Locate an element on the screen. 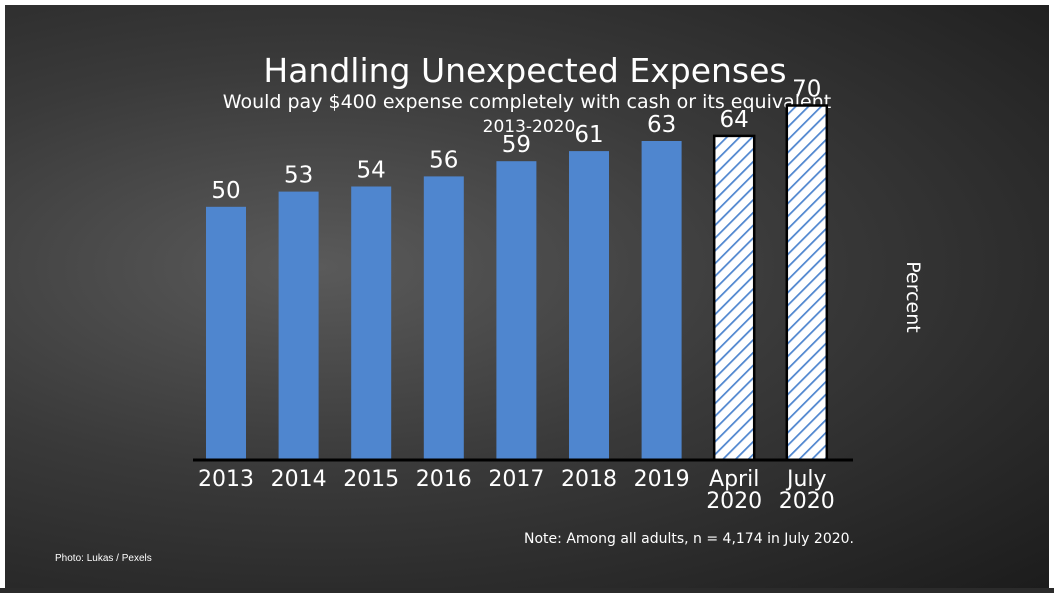 The height and width of the screenshot is (593, 1054). bar-2017 is located at coordinates (516, 310).